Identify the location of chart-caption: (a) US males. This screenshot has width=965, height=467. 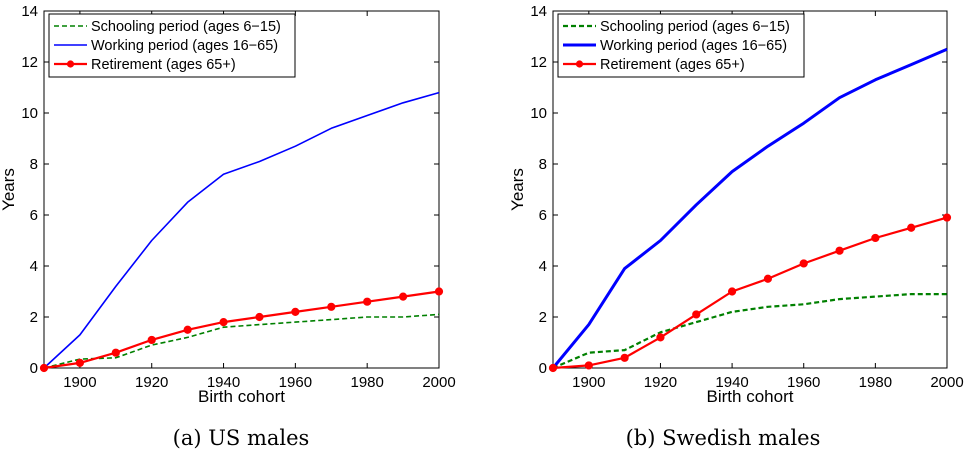
(241, 438).